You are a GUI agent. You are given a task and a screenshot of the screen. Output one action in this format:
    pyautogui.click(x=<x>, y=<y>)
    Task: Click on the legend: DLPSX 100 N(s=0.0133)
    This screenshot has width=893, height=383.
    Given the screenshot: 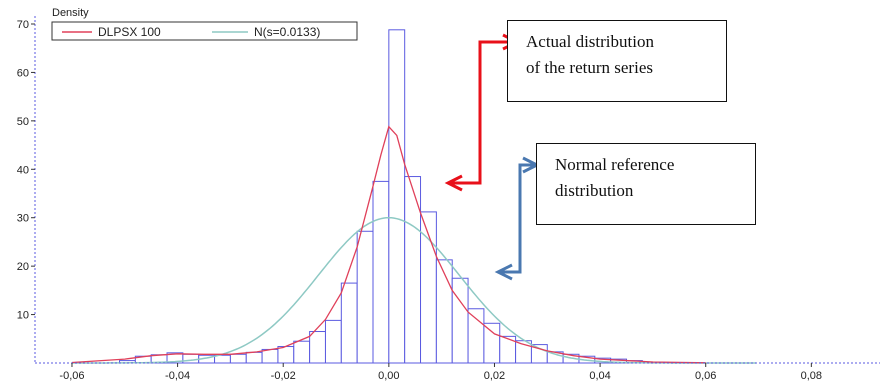 What is the action you would take?
    pyautogui.click(x=204, y=31)
    